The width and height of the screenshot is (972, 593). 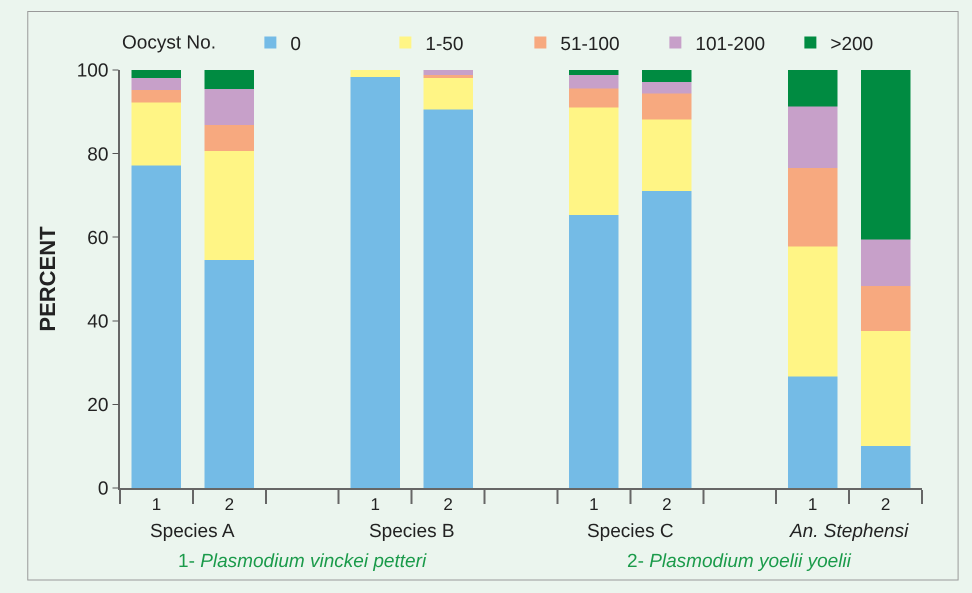 I want to click on text: 1- Plasmodium vinckei petteri, so click(x=302, y=561).